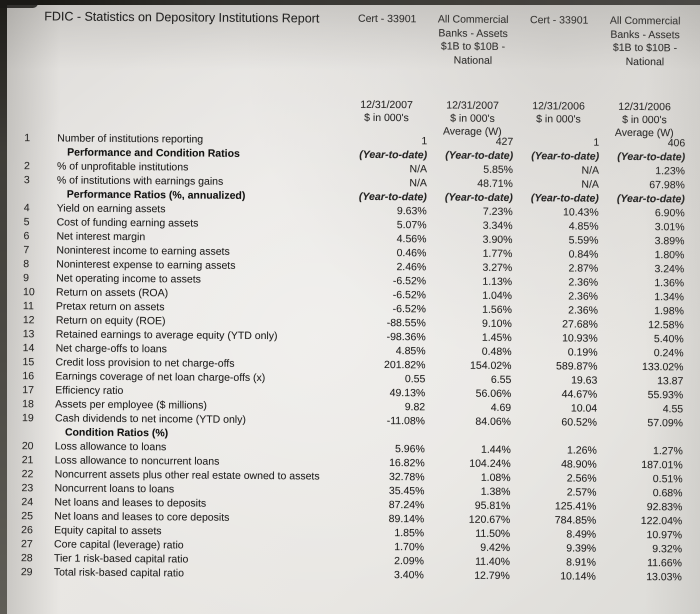 The image size is (700, 614). I want to click on row-value: 87.24%, so click(406, 505).